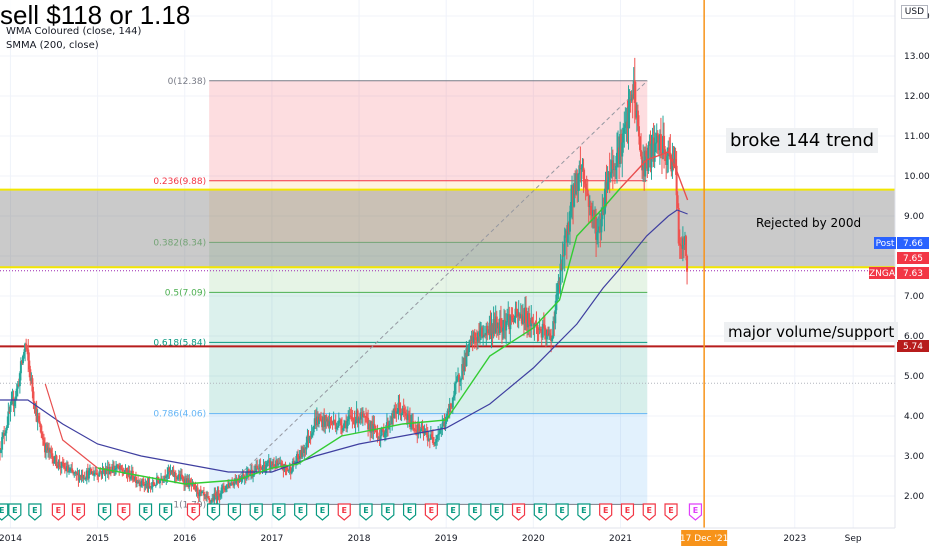  What do you see at coordinates (802, 140) in the screenshot?
I see `annotation-broke-trend: broke 144 trend` at bounding box center [802, 140].